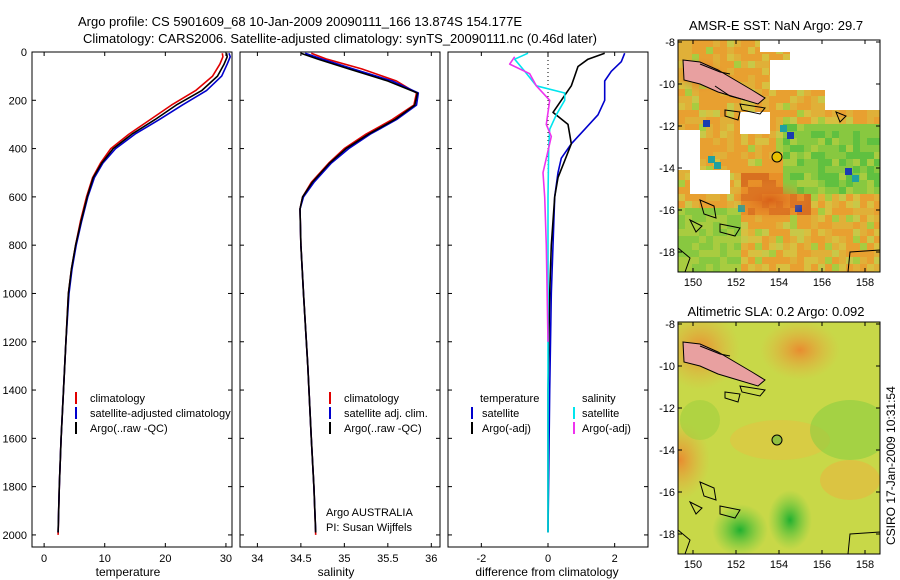 This screenshot has width=900, height=580. I want to click on difference-legend-salinity: salinity satellite Argo(-adj), so click(602, 414).